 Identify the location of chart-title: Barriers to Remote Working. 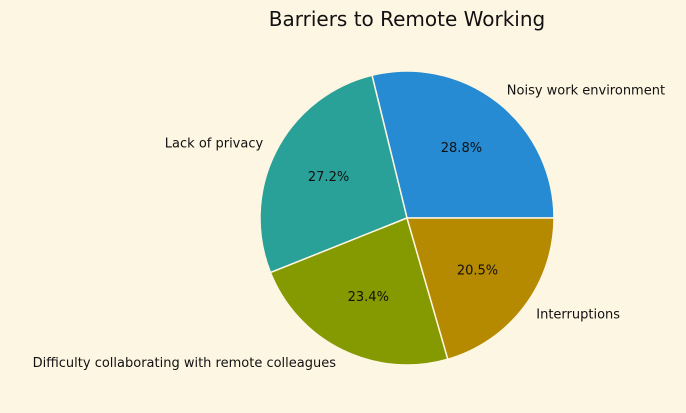
(407, 19).